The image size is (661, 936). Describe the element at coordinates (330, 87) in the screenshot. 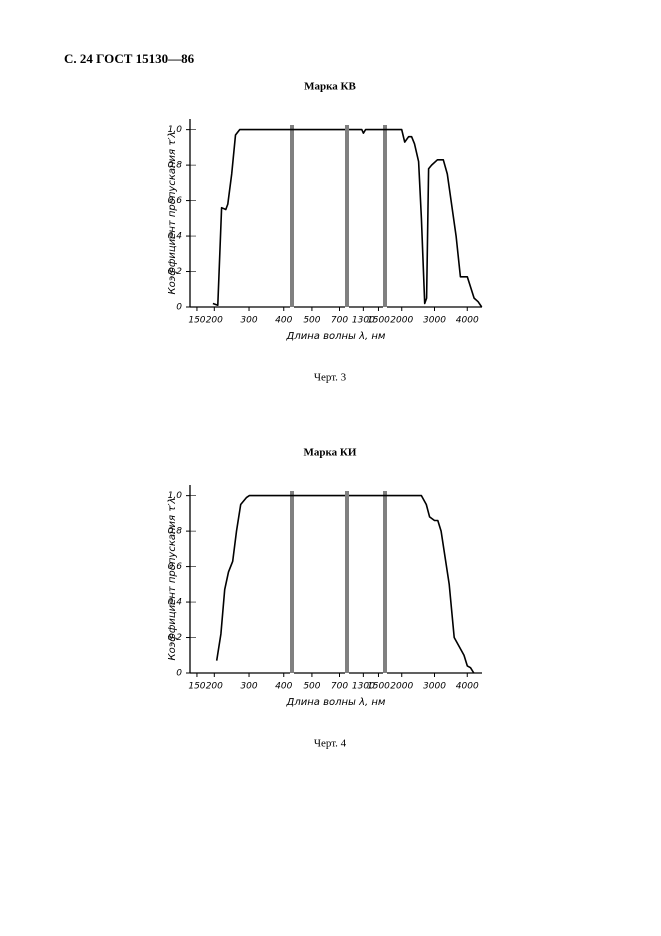

I see `chart-title: Марка КВ` at that location.